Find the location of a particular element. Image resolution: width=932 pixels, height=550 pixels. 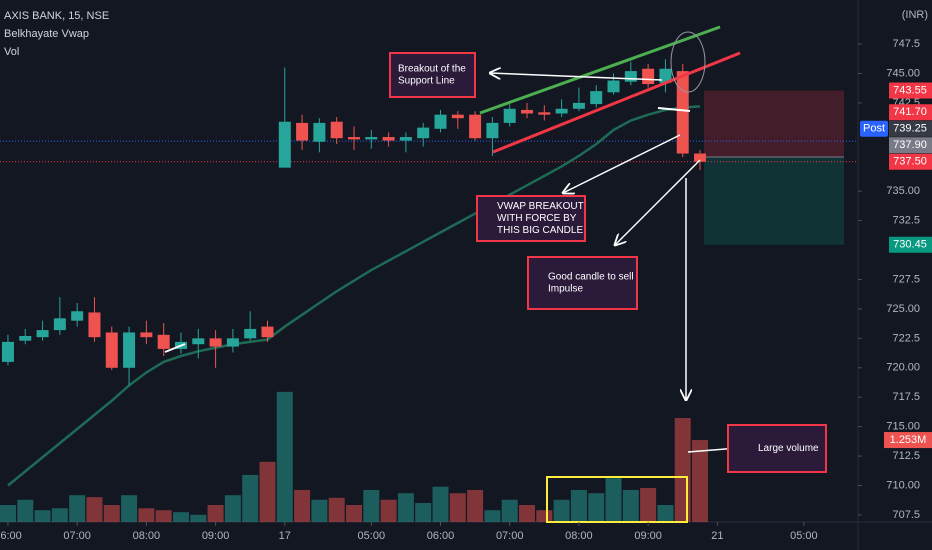

annotation-text: Large volume is located at coordinates (788, 448).